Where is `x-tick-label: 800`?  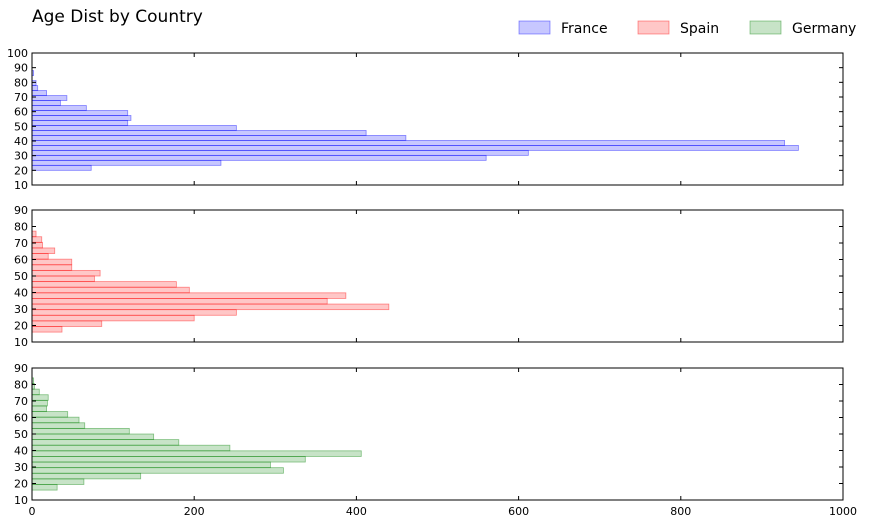
x-tick-label: 800 is located at coordinates (680, 511).